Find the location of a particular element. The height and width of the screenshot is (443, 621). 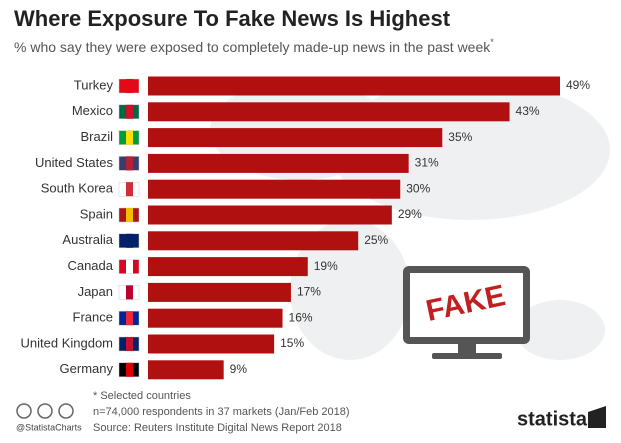

category-label: France is located at coordinates (93, 317).